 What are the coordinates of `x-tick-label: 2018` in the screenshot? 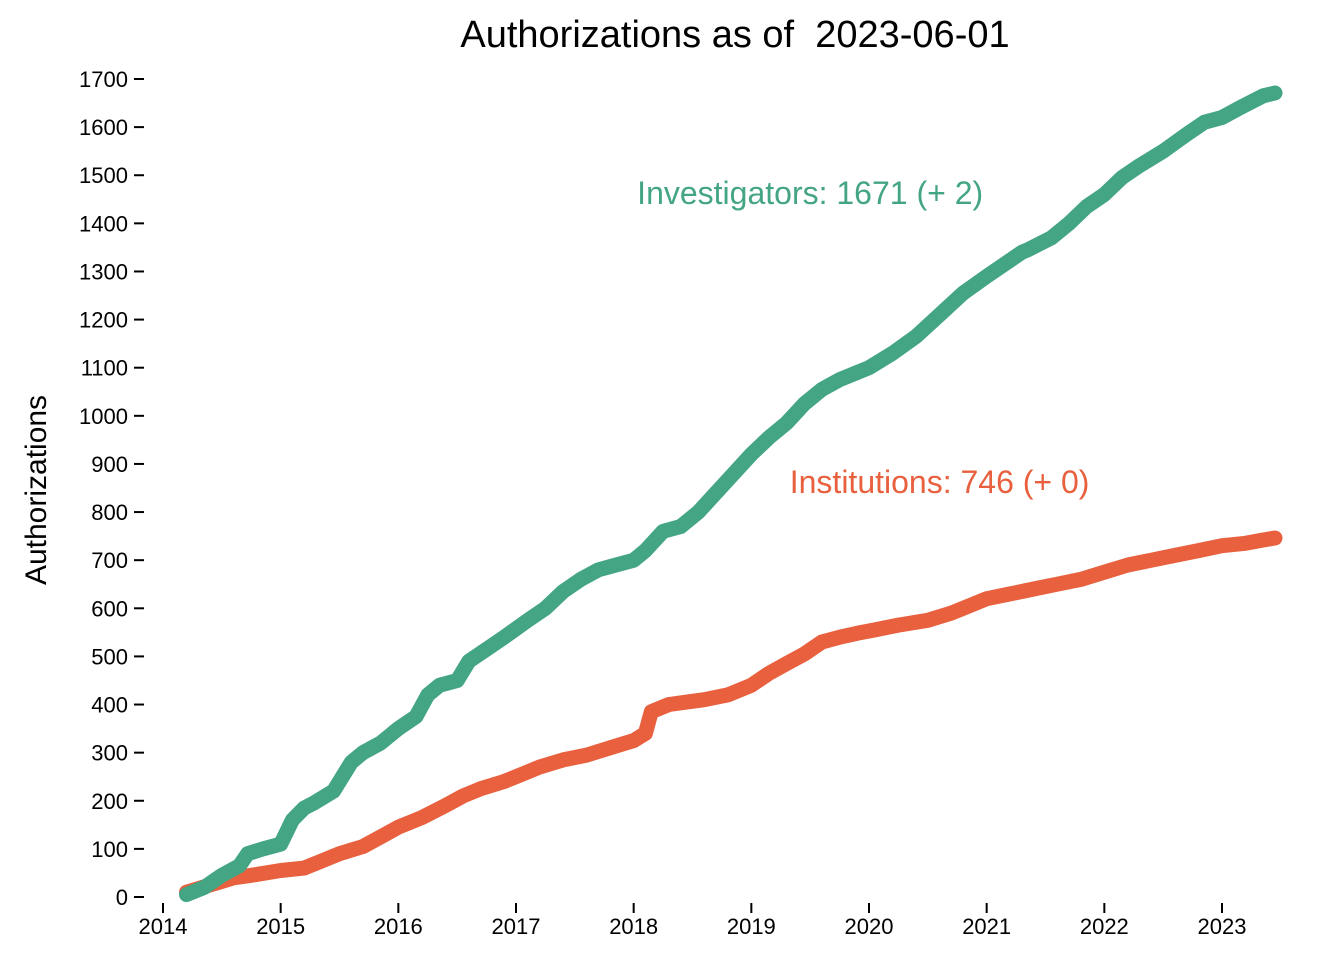 It's located at (633, 926).